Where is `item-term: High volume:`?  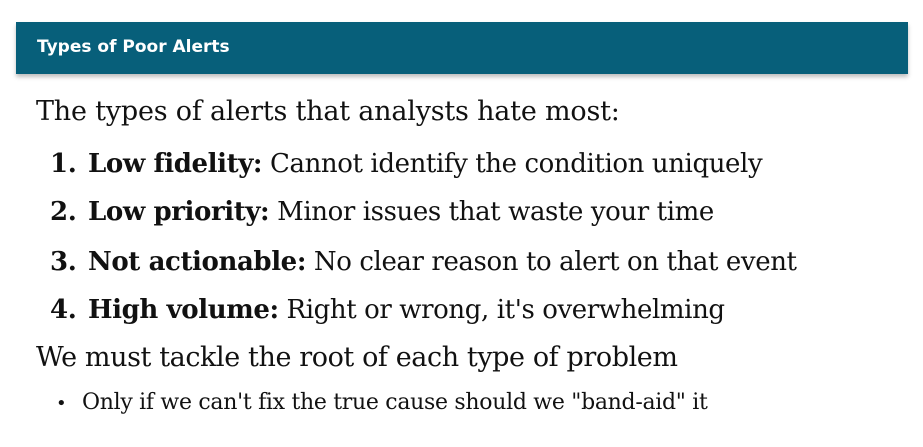 item-term: High volume: is located at coordinates (183, 310).